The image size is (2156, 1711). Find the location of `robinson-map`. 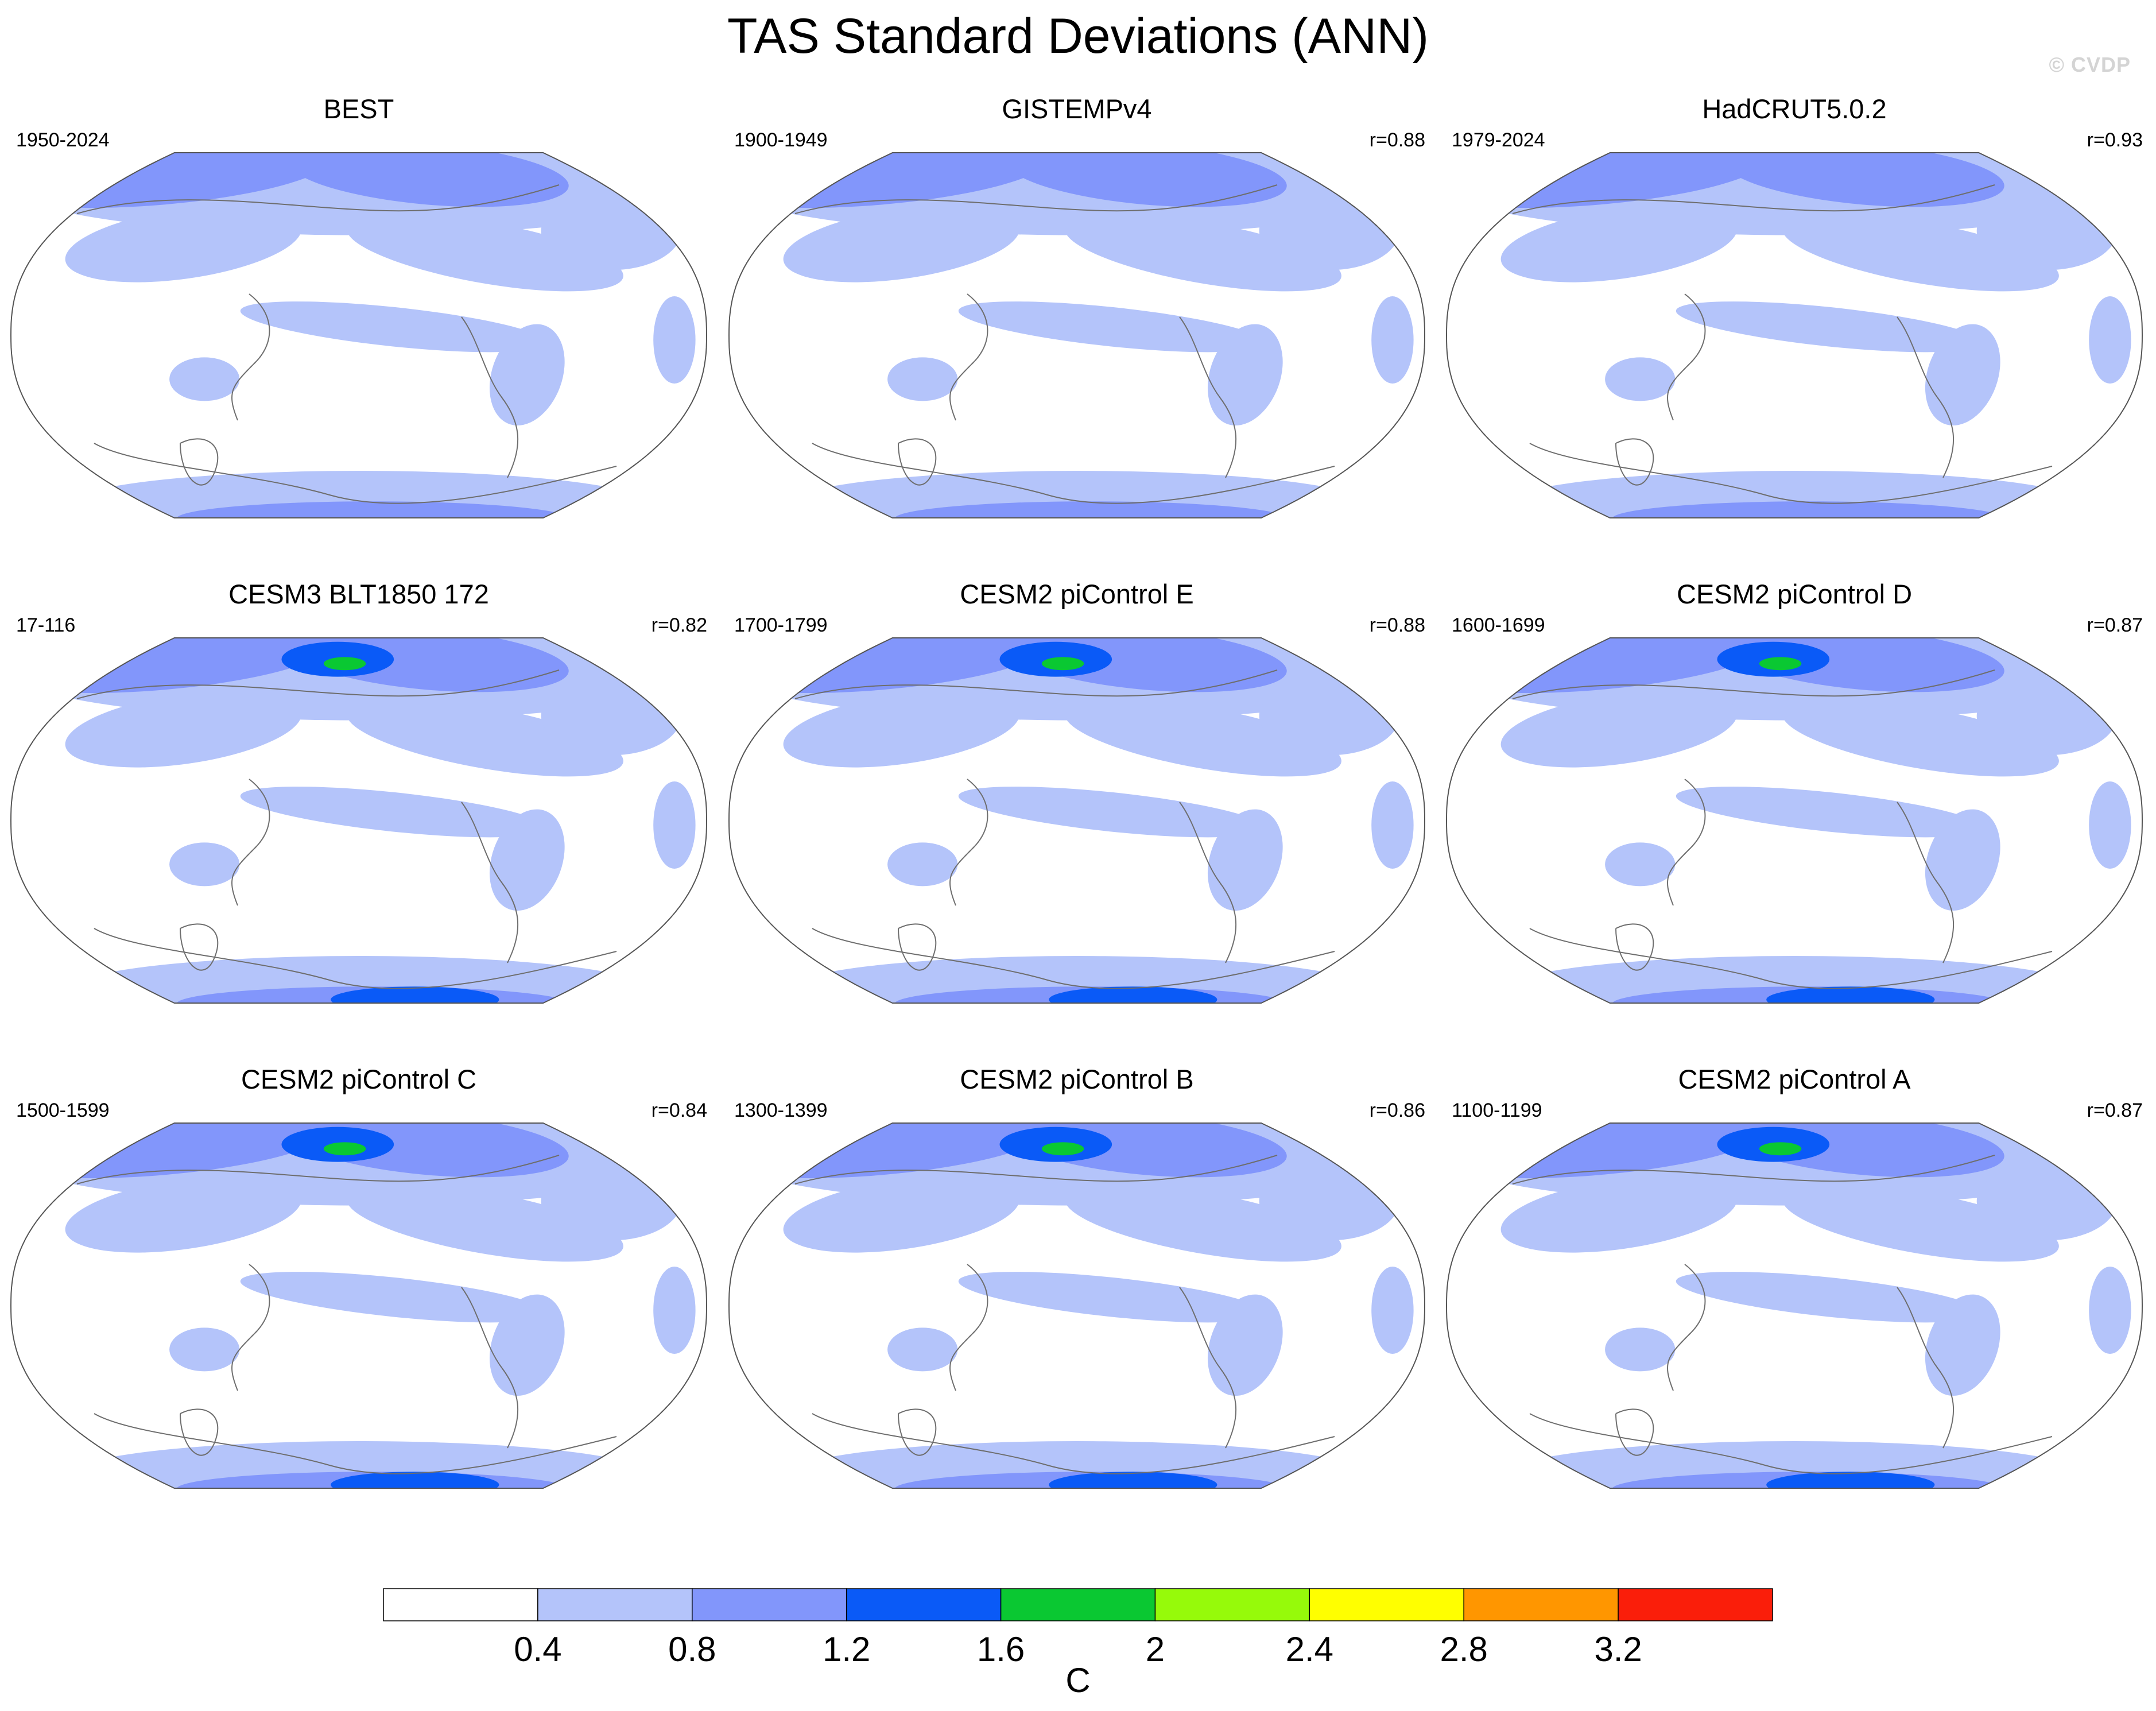

robinson-map is located at coordinates (1794, 821).